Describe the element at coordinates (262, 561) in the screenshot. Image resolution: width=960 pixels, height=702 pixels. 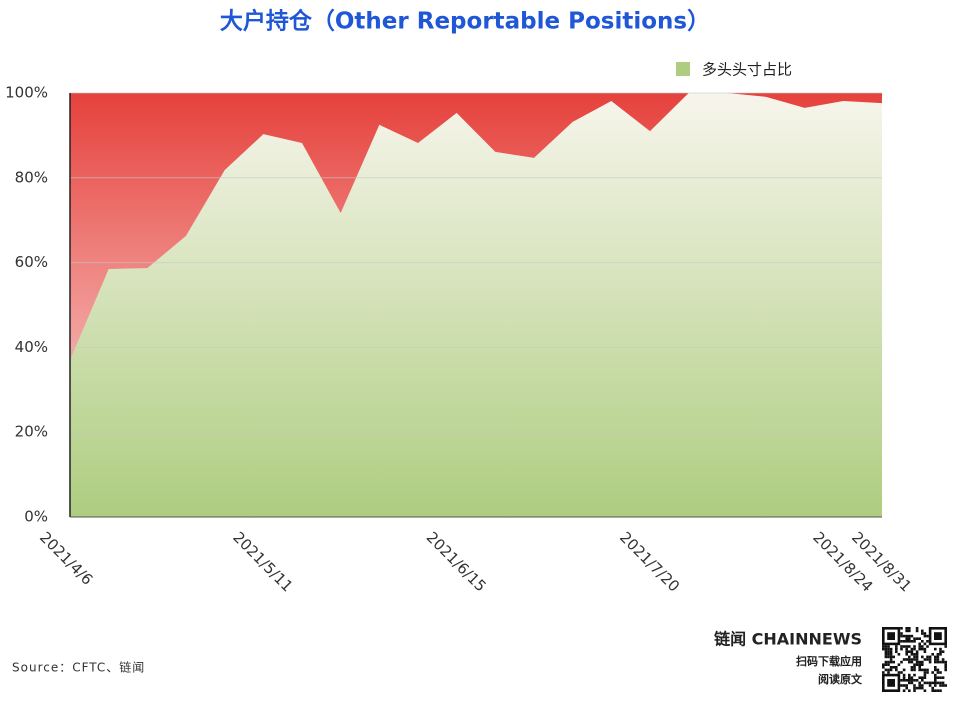
I see `x-tick-label: 2021/5/11` at that location.